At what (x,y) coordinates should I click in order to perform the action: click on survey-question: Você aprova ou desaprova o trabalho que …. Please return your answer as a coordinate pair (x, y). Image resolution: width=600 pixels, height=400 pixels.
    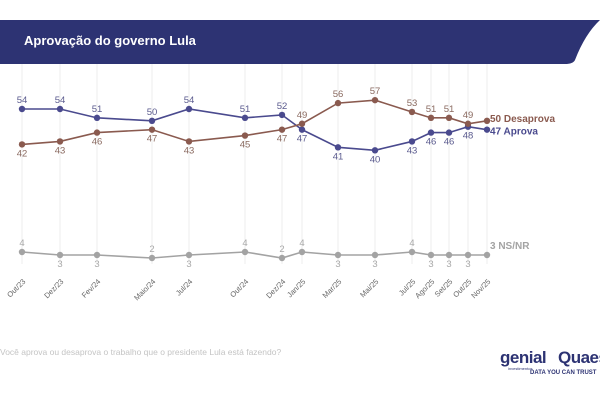
    Looking at the image, I should click on (141, 352).